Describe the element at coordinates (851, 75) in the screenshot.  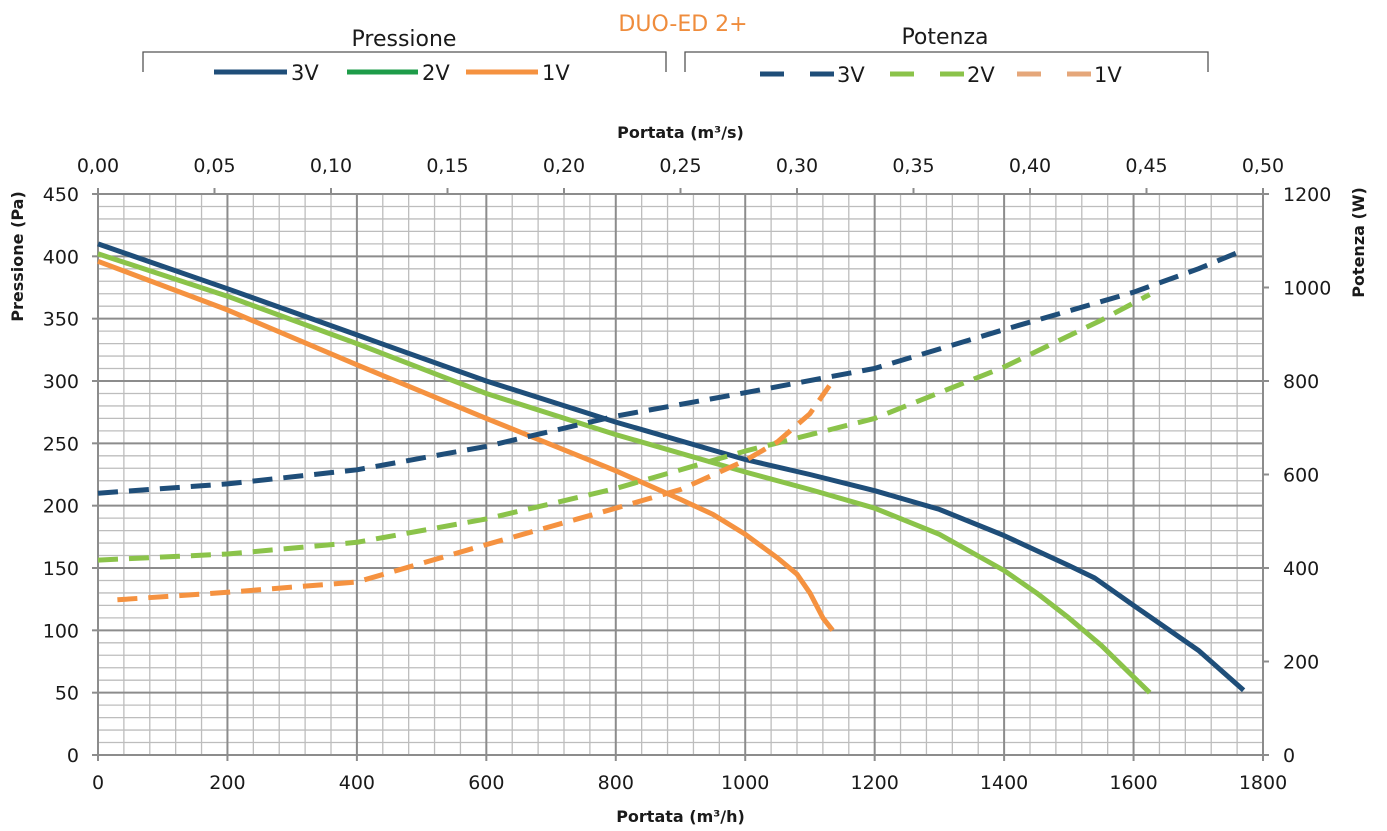
I see `legend-label-potenza-3v: 3V` at that location.